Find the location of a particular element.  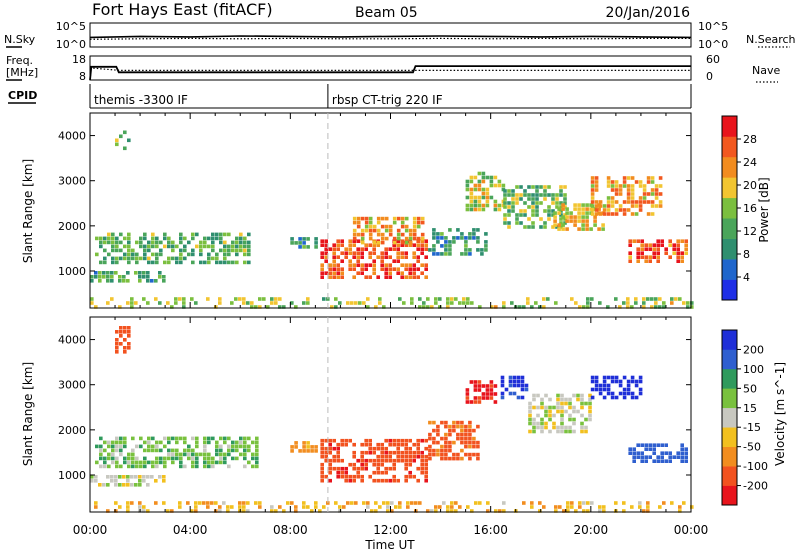

freq-label-1: Freq. is located at coordinates (19, 60).